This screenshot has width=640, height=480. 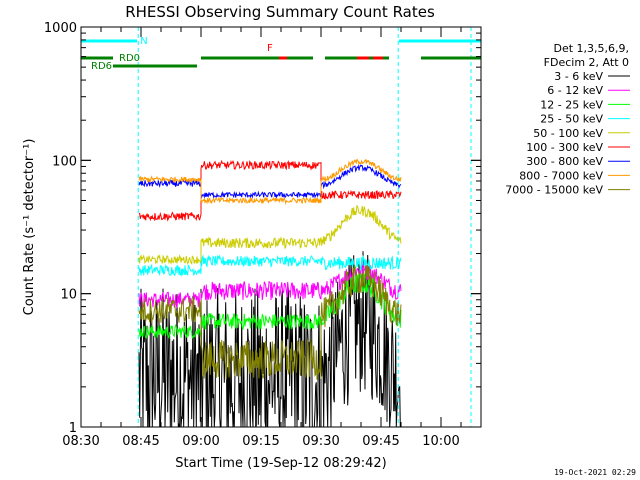 What do you see at coordinates (280, 12) in the screenshot?
I see `chart-title: RHESSI Observing Summary Count Rates` at bounding box center [280, 12].